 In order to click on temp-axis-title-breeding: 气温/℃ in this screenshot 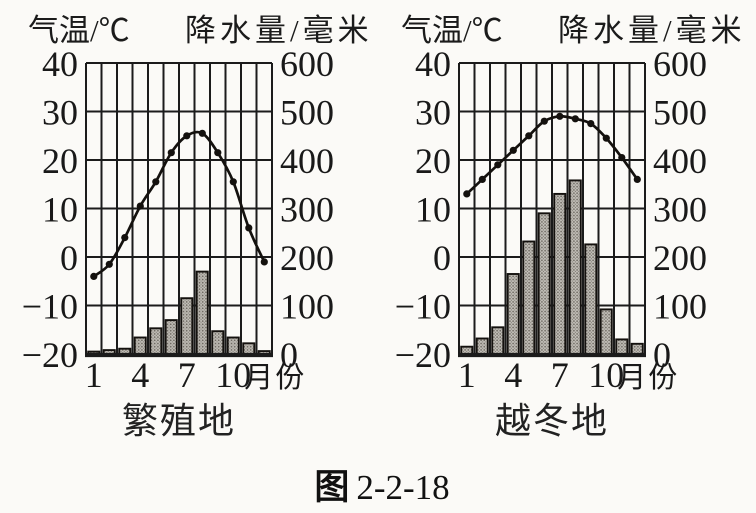, I will do `click(79, 30)`.